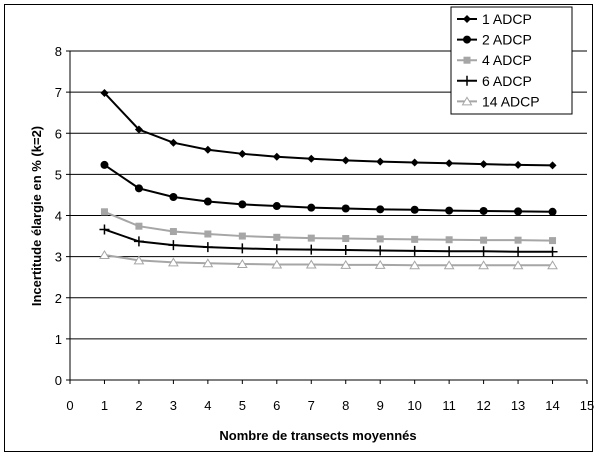 This screenshot has height=457, width=598. I want to click on x-tick-label: 12, so click(483, 405).